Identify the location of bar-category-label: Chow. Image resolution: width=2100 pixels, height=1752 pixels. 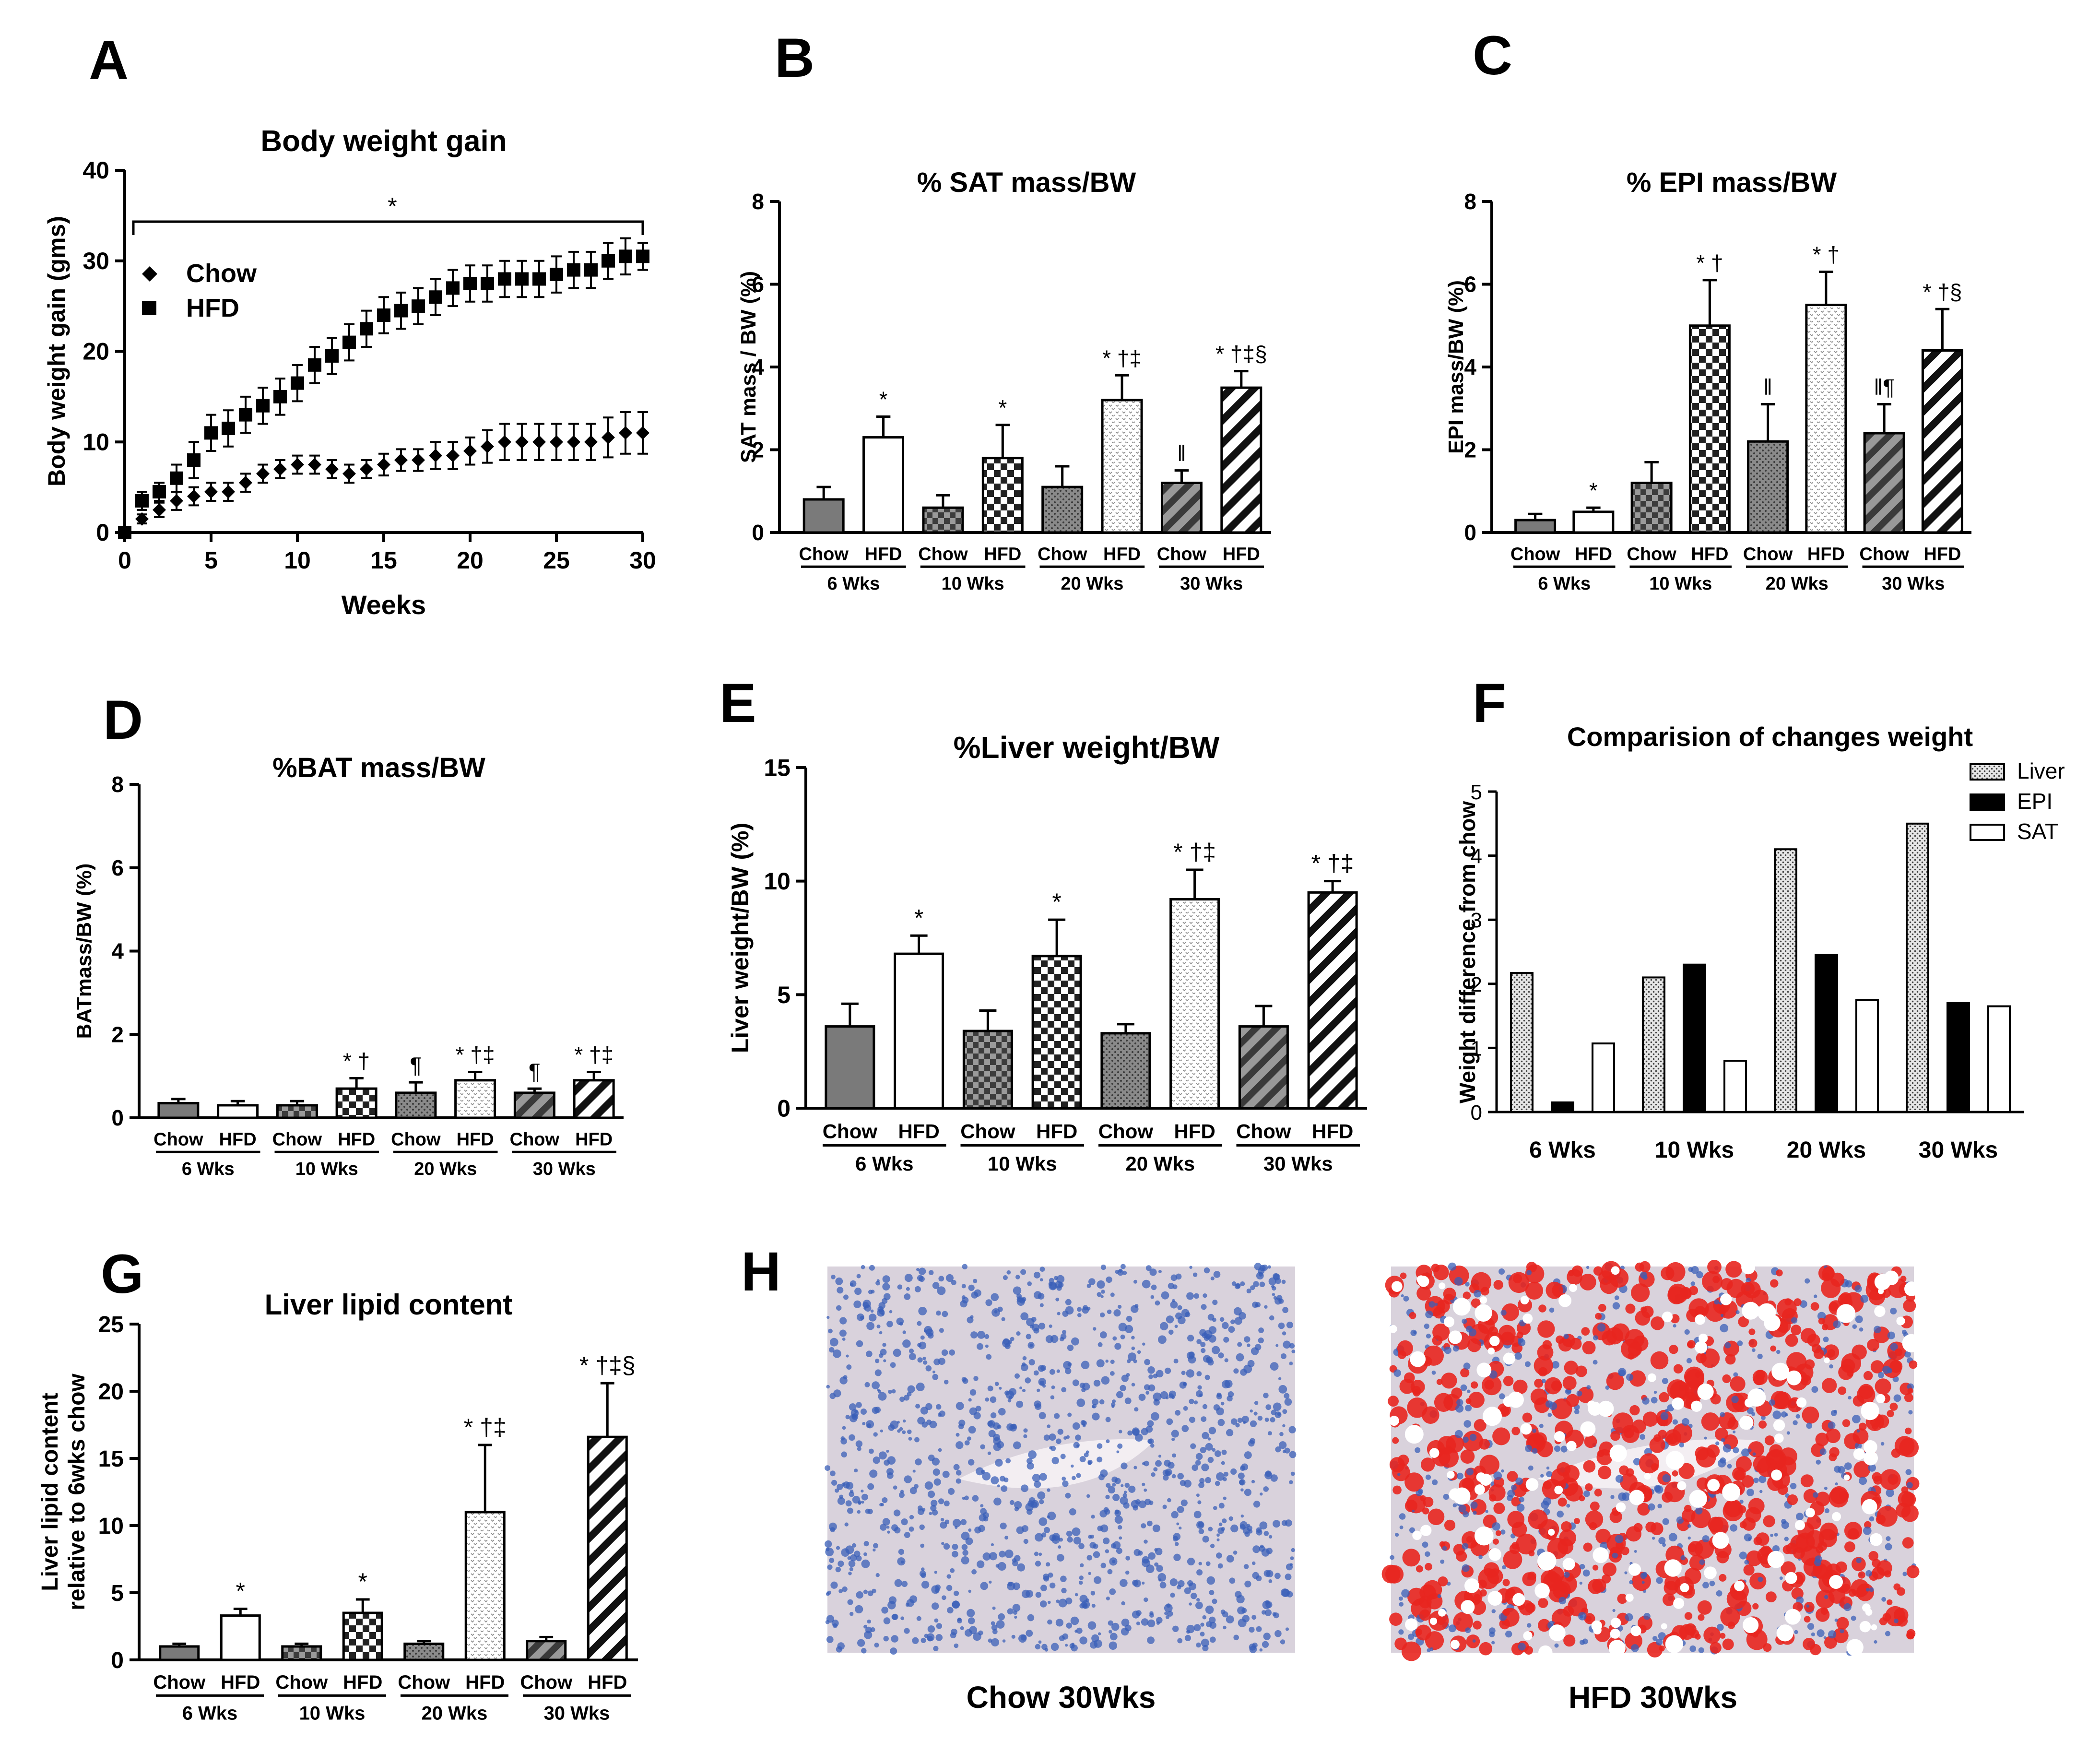
(1126, 1131).